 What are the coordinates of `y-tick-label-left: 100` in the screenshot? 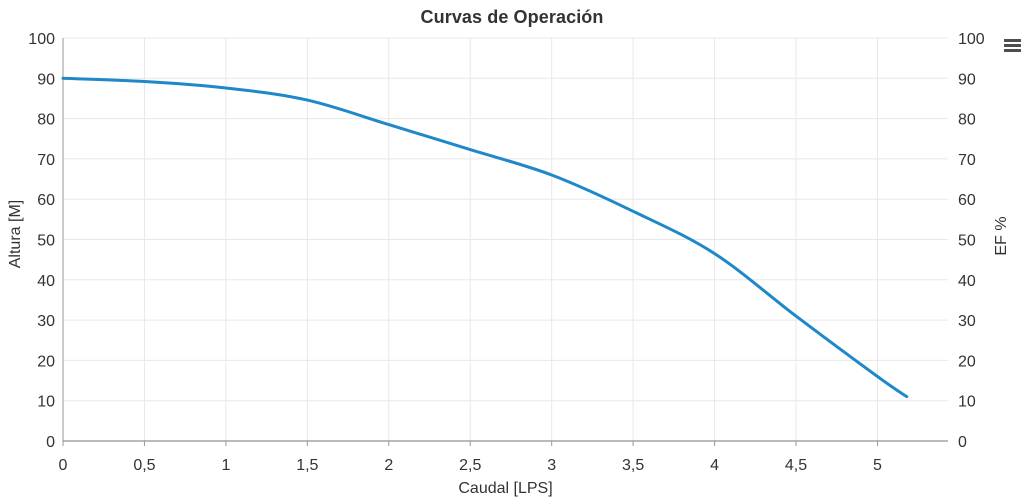 It's located at (41, 39).